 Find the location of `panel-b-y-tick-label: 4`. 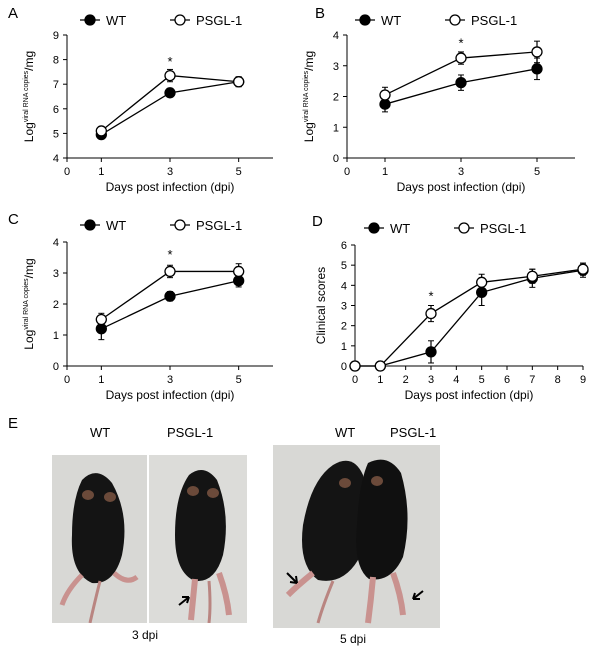

panel-b-y-tick-label: 4 is located at coordinates (336, 36).